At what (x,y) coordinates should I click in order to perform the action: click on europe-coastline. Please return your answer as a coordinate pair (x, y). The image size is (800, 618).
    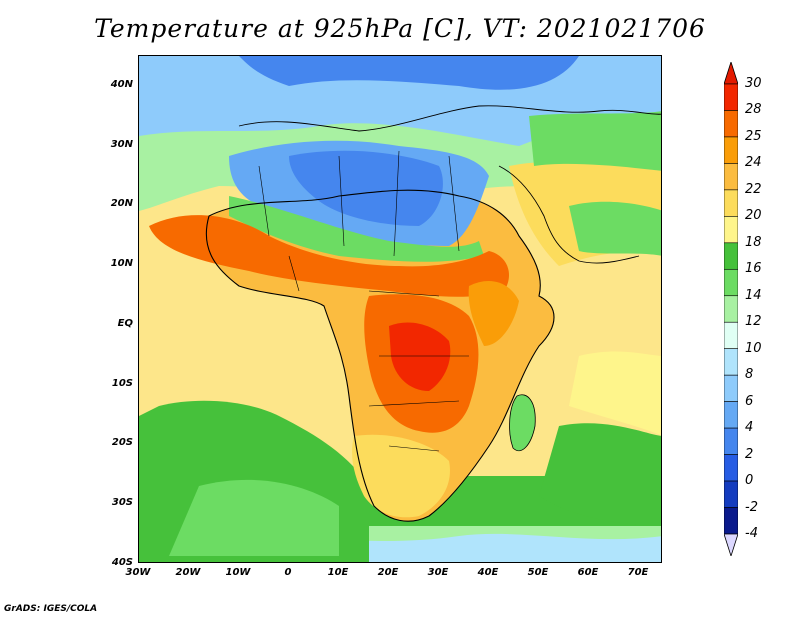
    Looking at the image, I should click on (449, 118).